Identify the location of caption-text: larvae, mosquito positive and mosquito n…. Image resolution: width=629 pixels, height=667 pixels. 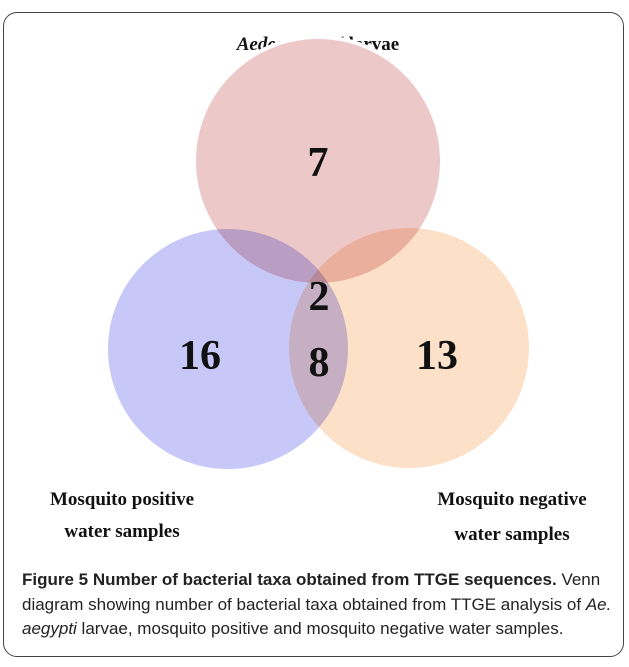
(320, 628).